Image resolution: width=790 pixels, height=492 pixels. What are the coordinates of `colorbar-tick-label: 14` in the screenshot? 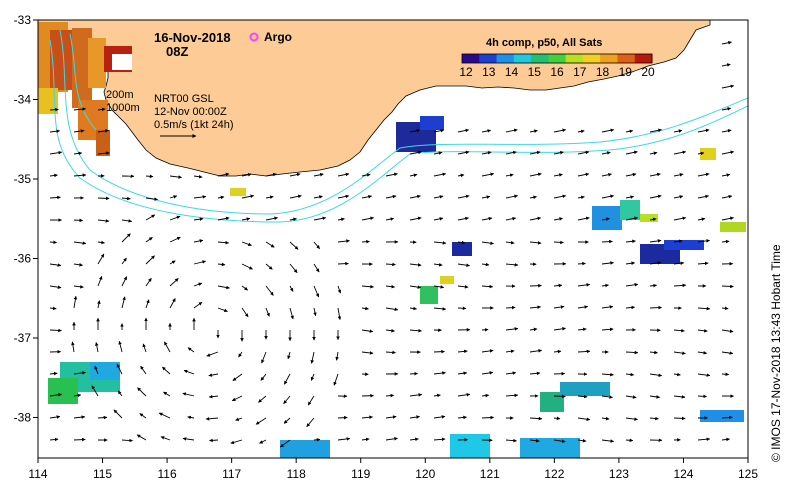 It's located at (512, 72).